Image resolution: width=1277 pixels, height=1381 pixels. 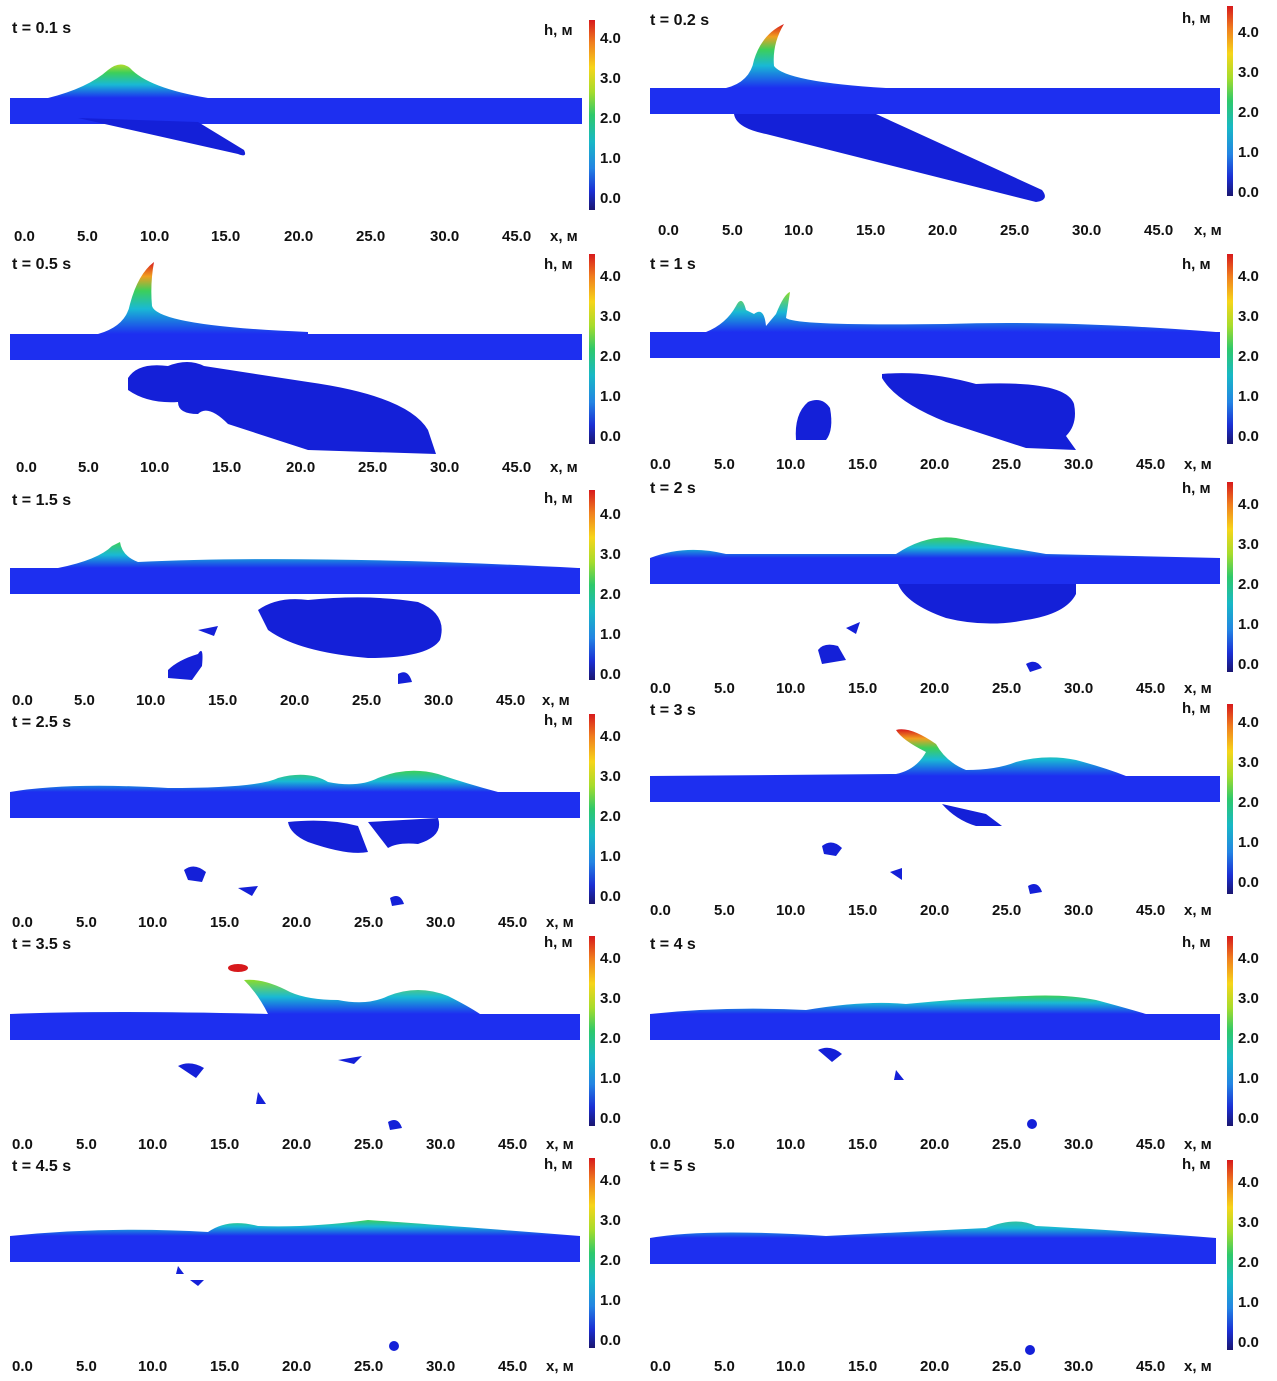 What do you see at coordinates (42, 264) in the screenshot?
I see `time-label: t = 0.5 s` at bounding box center [42, 264].